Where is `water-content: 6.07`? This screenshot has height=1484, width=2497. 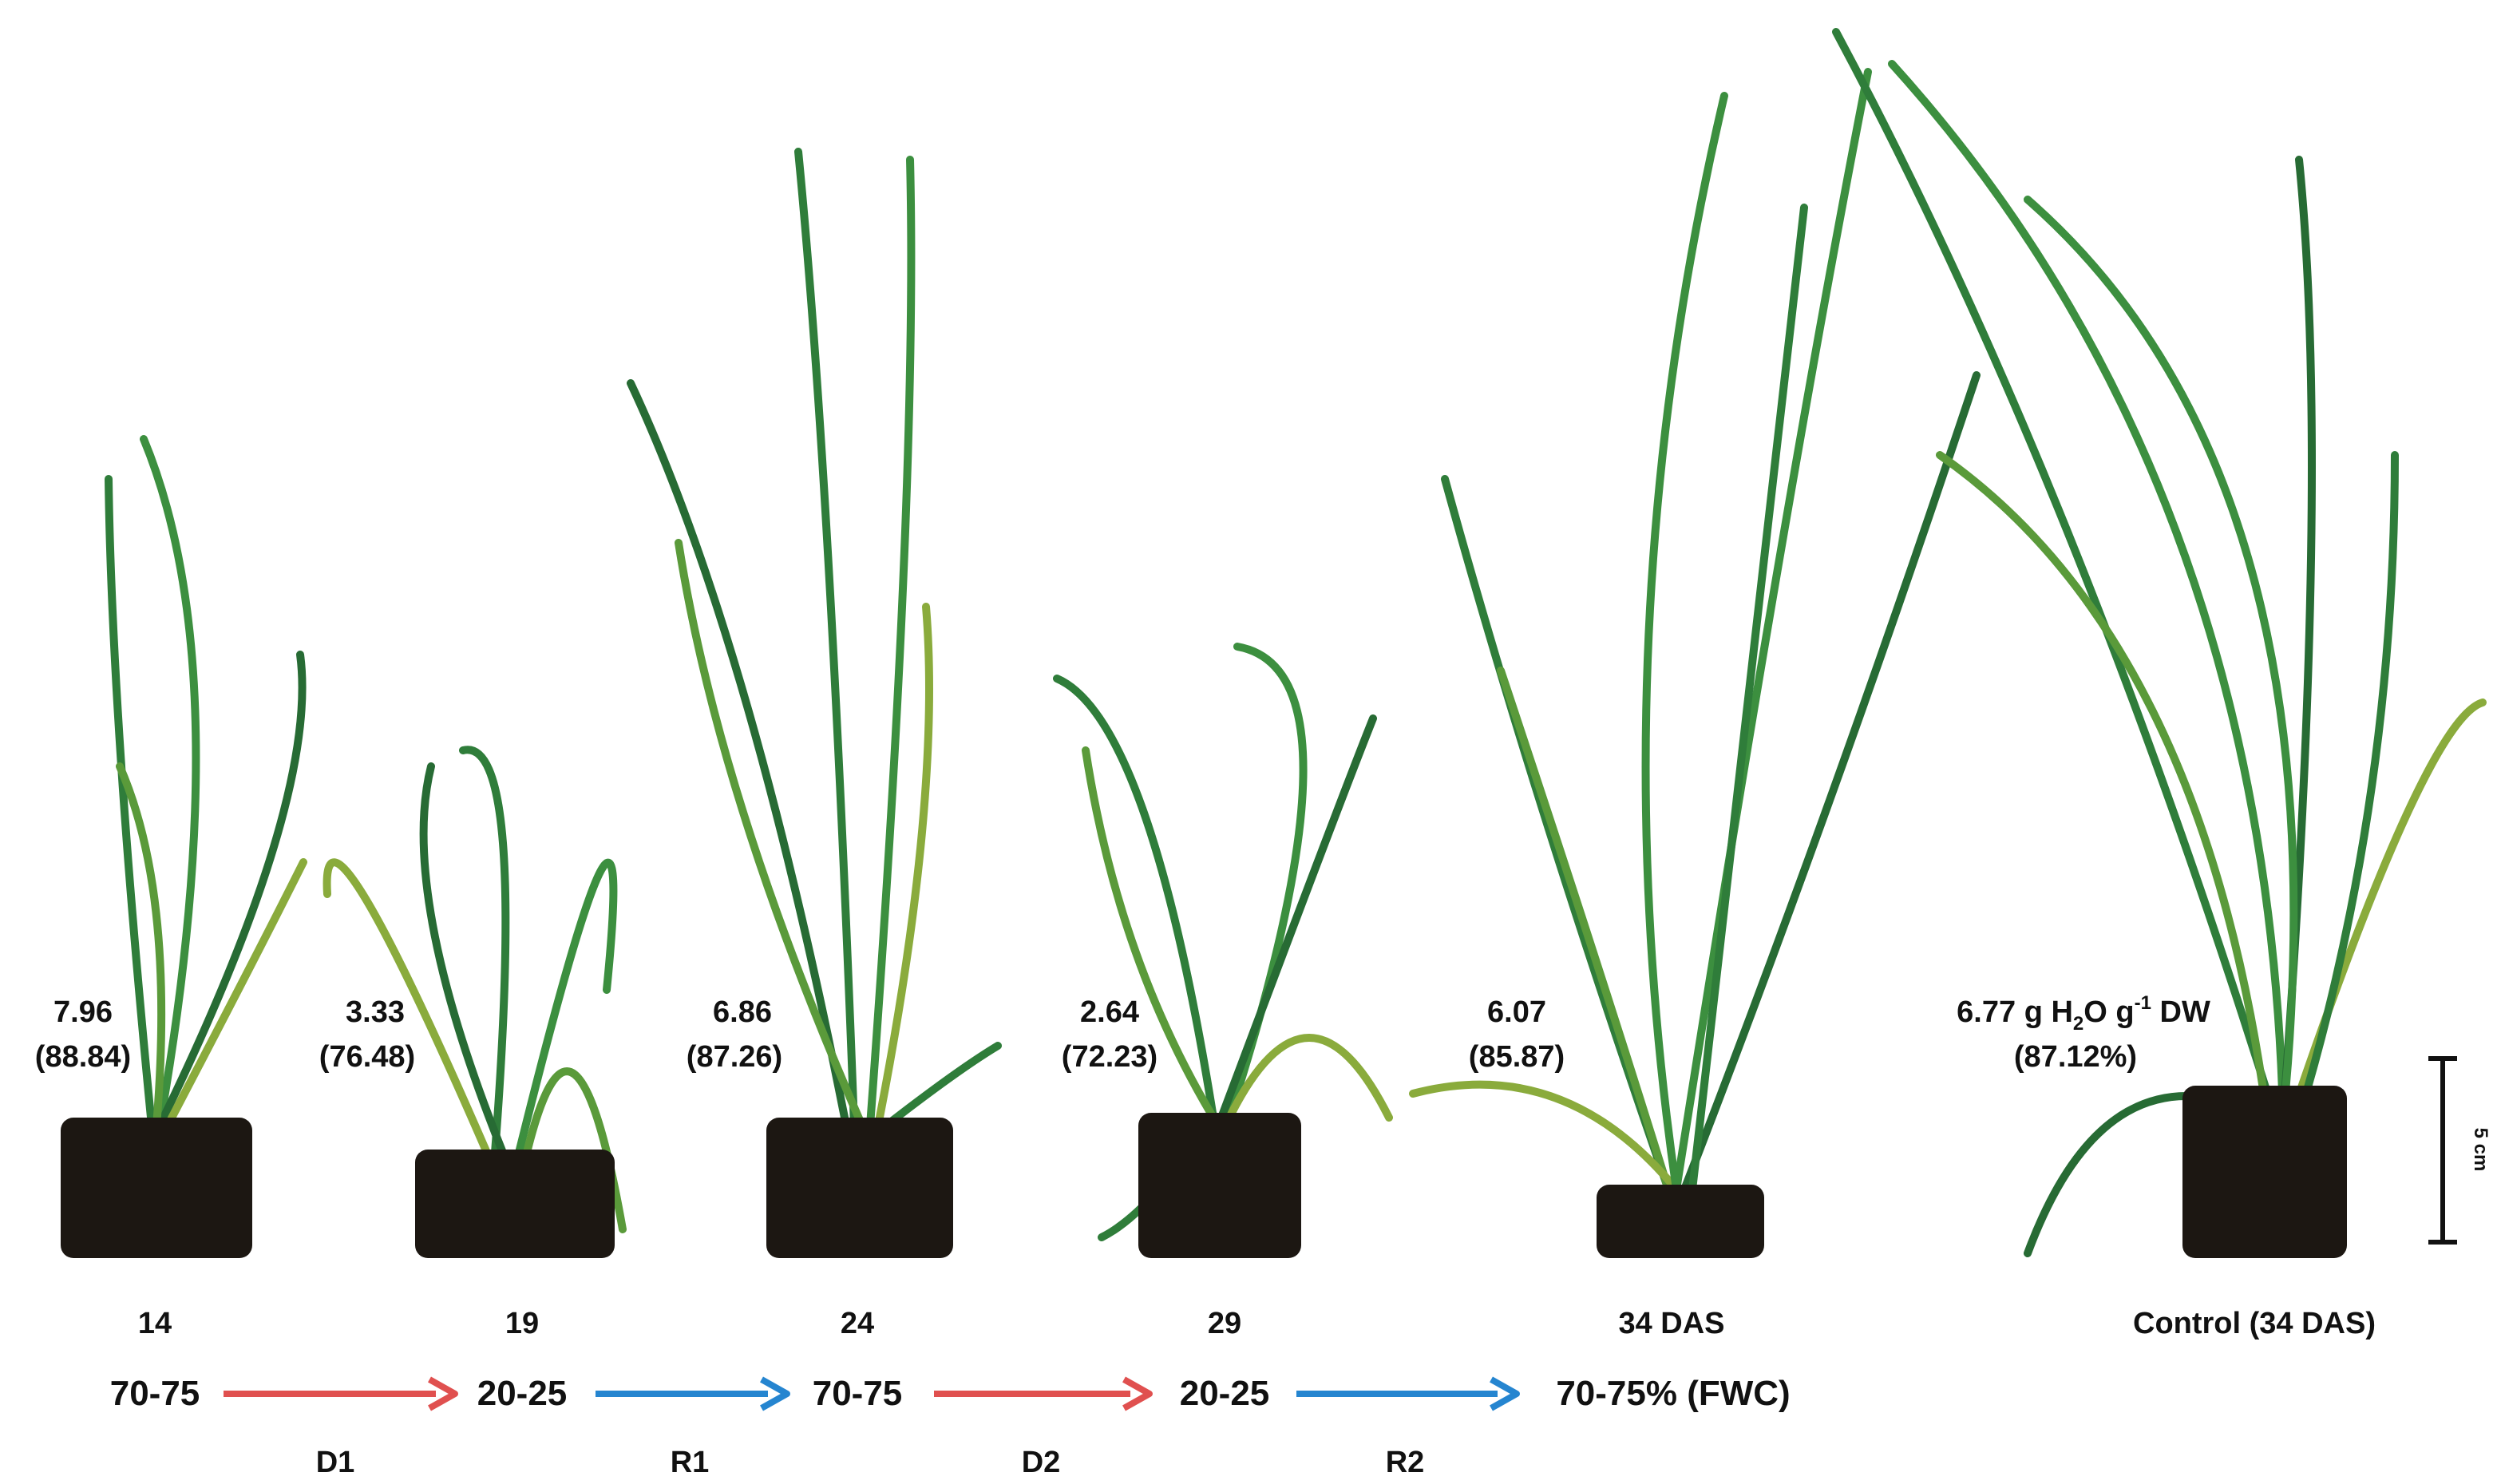
water-content: 6.07 is located at coordinates (1517, 1012).